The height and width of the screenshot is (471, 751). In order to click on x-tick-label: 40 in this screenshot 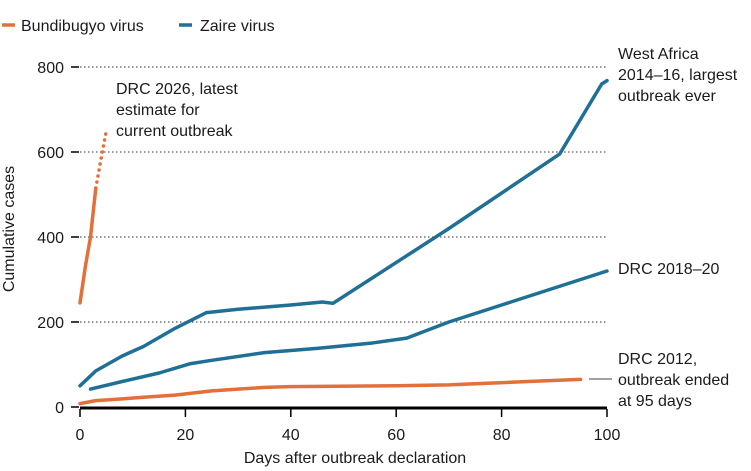, I will do `click(291, 435)`.